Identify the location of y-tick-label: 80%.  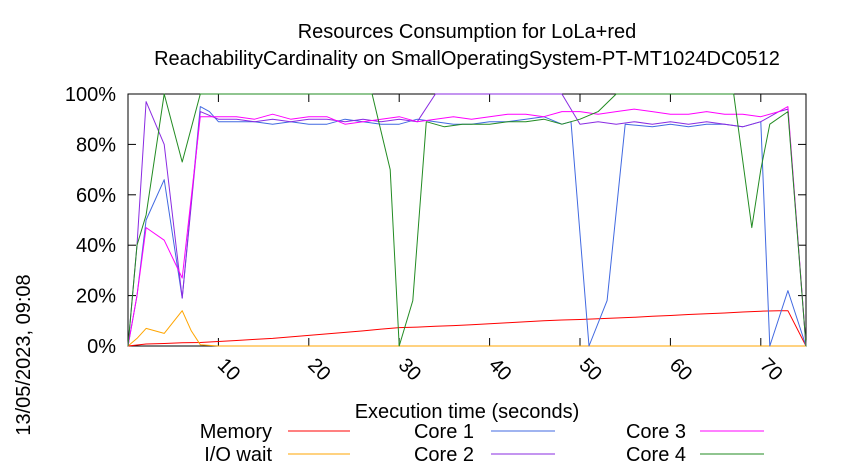
(96, 145).